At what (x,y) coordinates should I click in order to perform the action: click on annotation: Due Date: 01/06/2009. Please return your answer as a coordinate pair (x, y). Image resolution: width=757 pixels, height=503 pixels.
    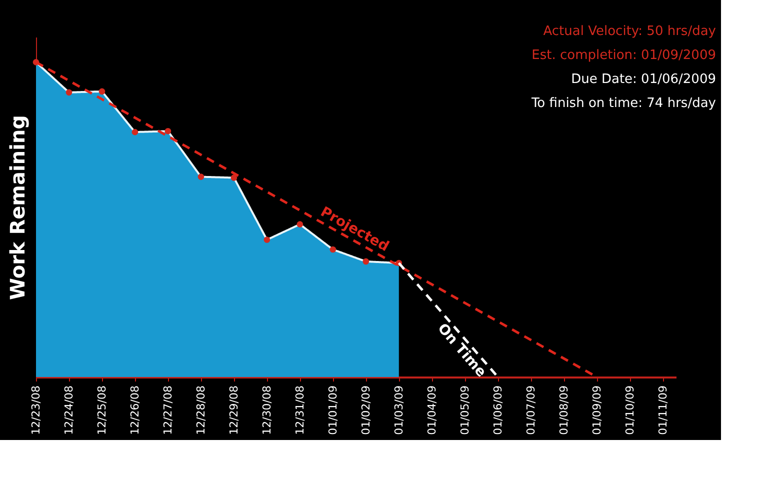
    Looking at the image, I should click on (643, 79).